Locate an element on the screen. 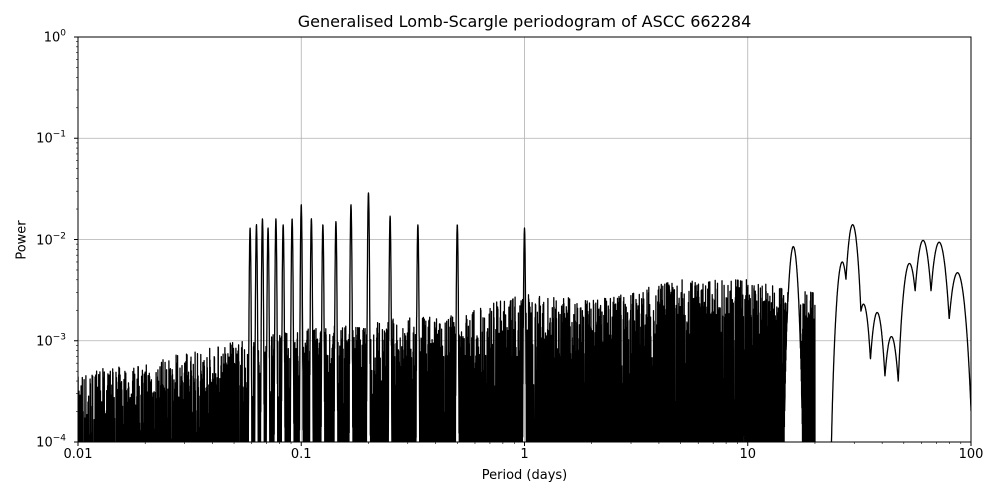  y-tick-label: 10⁻¹ is located at coordinates (51, 138).